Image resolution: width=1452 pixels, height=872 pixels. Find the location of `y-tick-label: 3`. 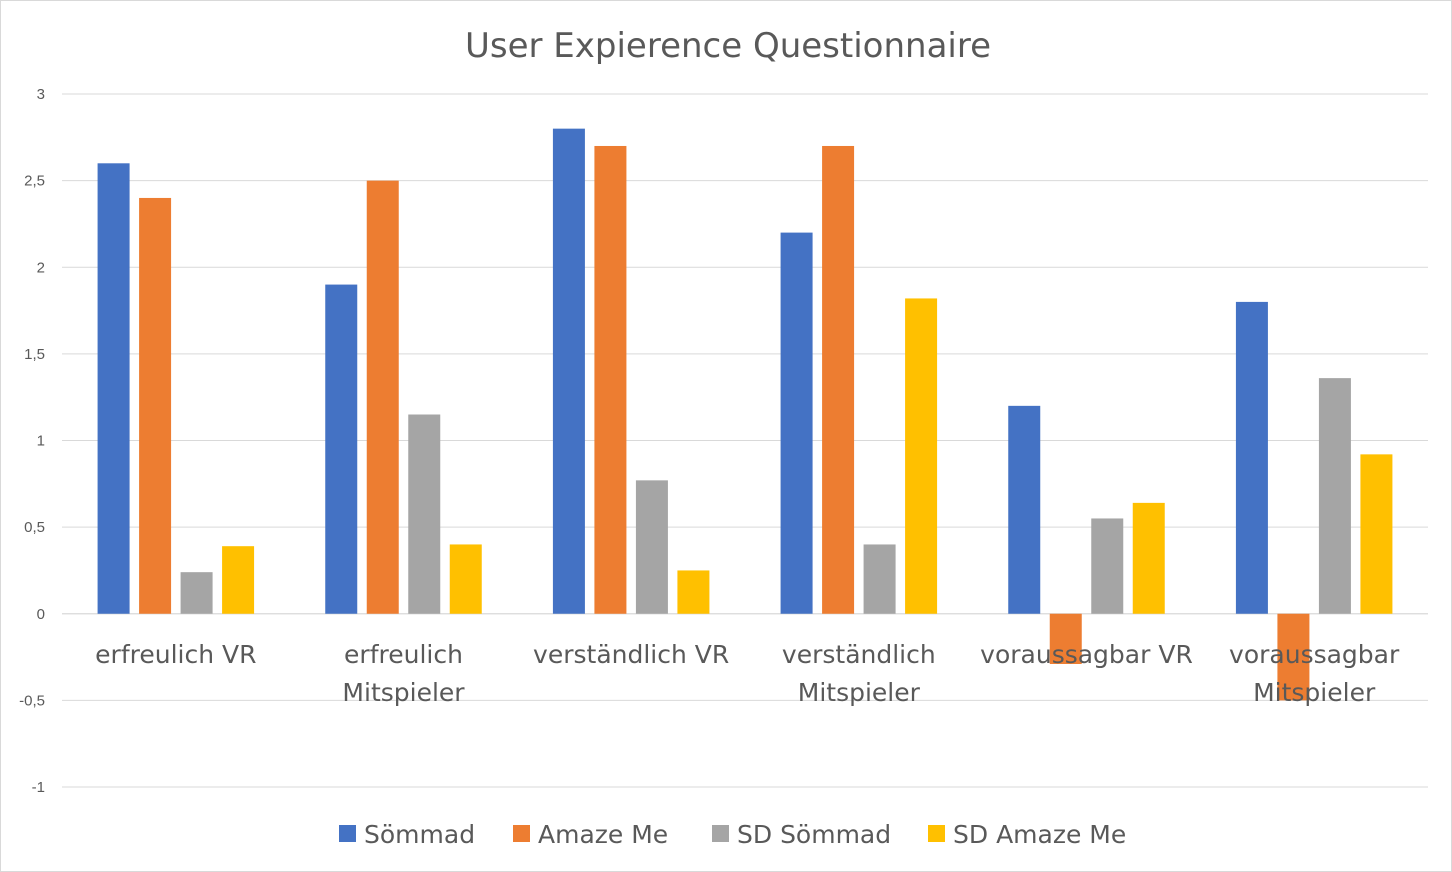

y-tick-label: 3 is located at coordinates (41, 94).